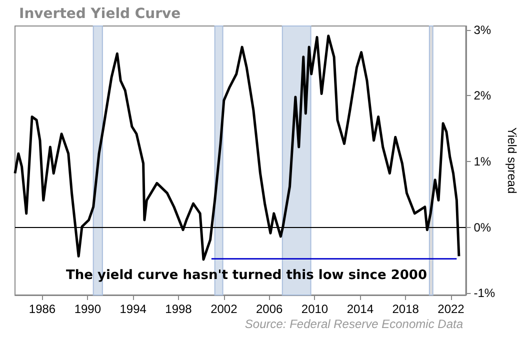 The width and height of the screenshot is (526, 339). I want to click on x-tick-label: 2010, so click(314, 309).